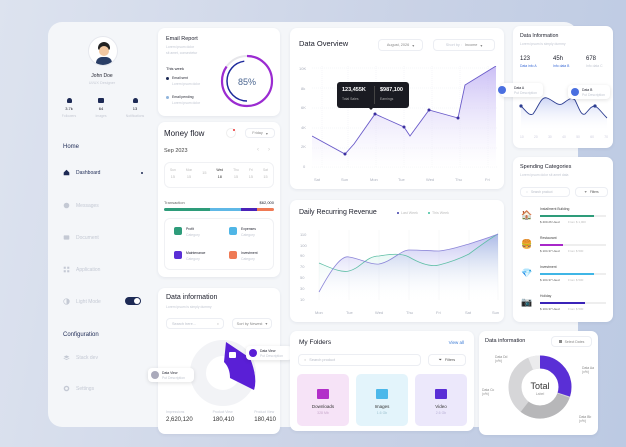  Describe the element at coordinates (142, 172) in the screenshot. I see `active-dot` at that location.